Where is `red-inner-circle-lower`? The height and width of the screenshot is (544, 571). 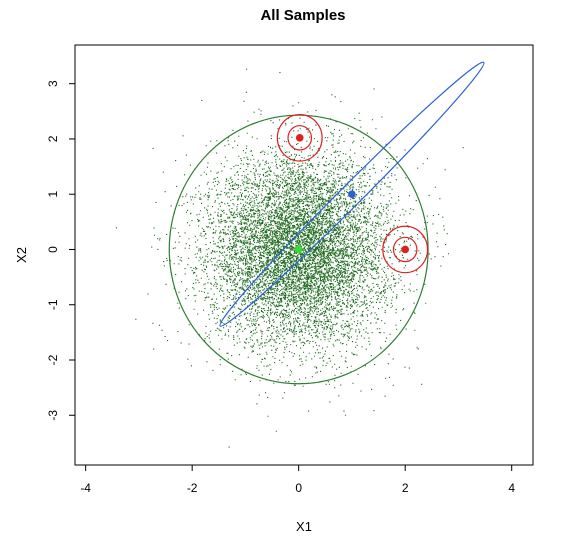
red-inner-circle-lower is located at coordinates (405, 249).